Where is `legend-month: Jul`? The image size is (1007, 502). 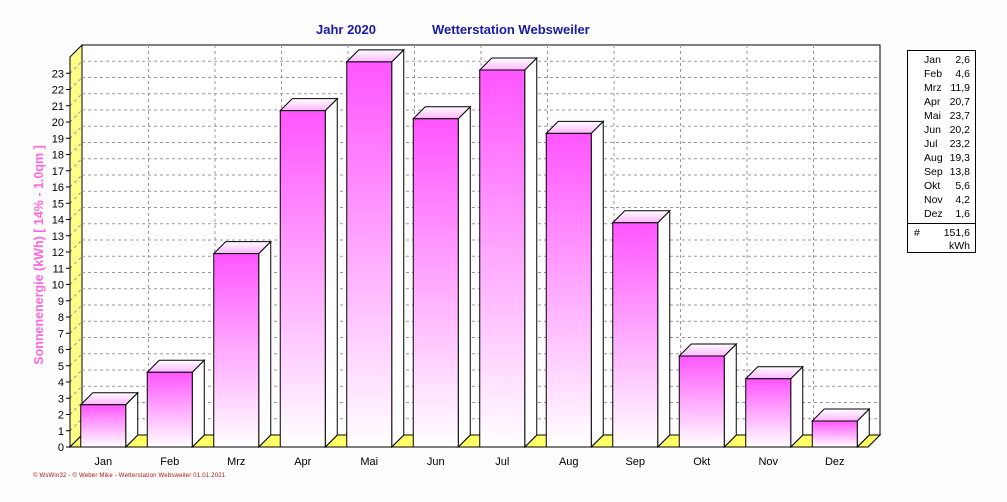 legend-month: Jul is located at coordinates (931, 144).